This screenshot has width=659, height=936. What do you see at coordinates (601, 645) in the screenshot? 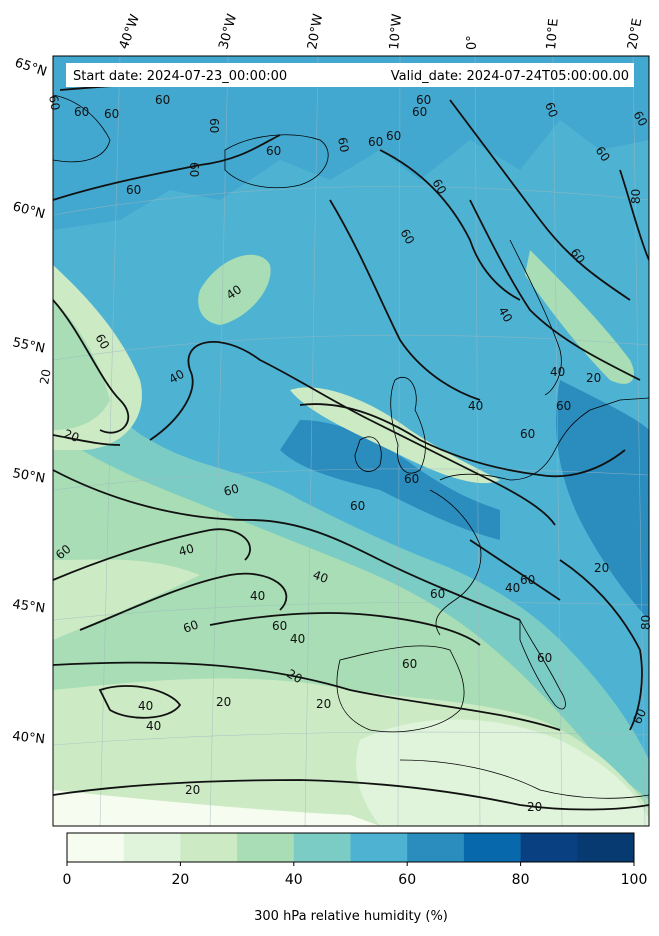
I see `contour-60-i` at bounding box center [601, 645].